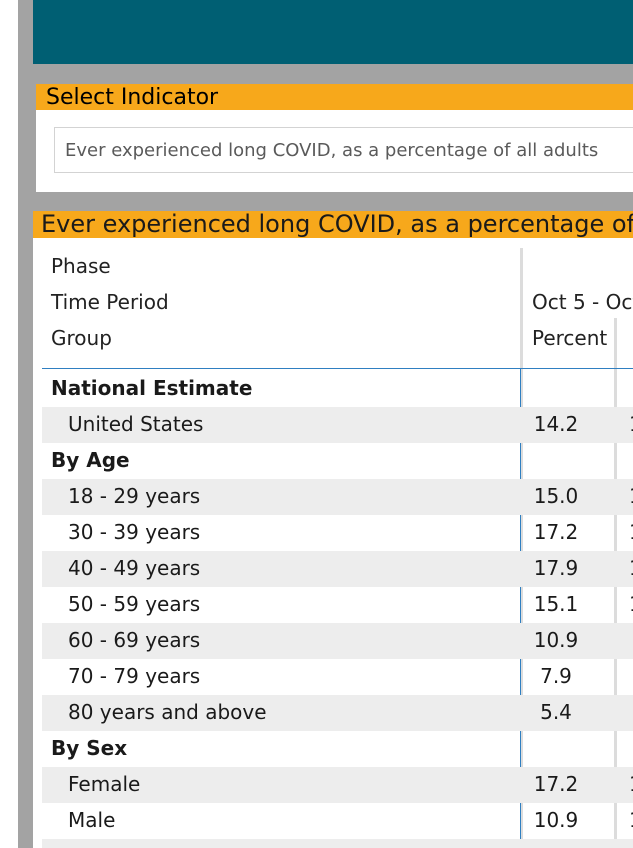 The width and height of the screenshot is (633, 848). What do you see at coordinates (81, 266) in the screenshot?
I see `header-phase: Phase` at bounding box center [81, 266].